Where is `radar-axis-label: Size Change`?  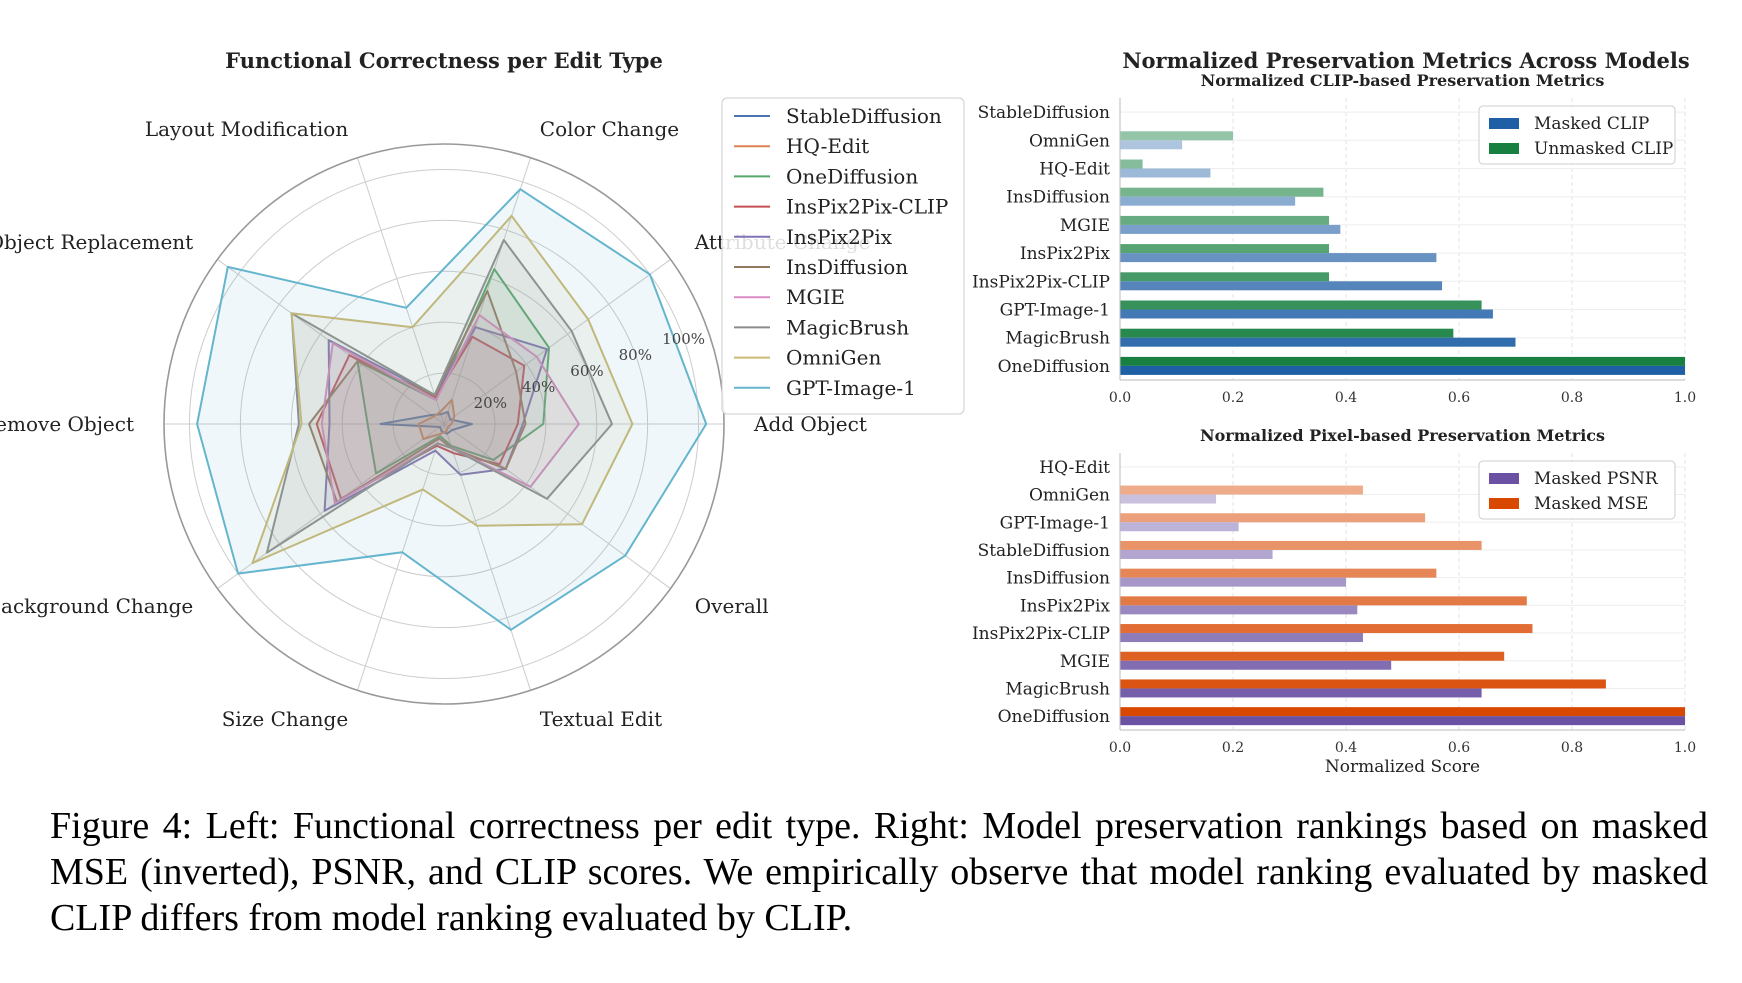 radar-axis-label: Size Change is located at coordinates (285, 719).